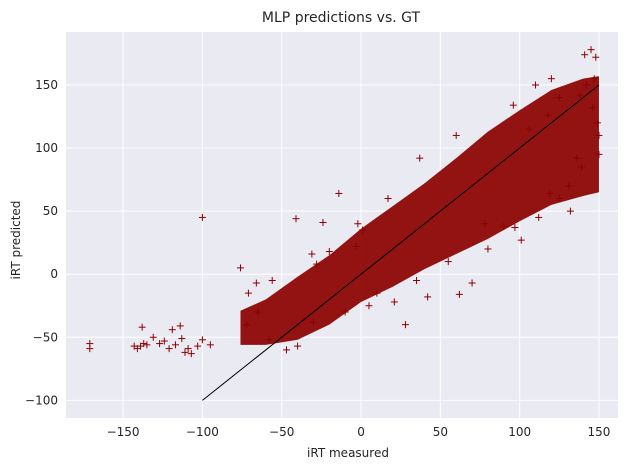 The height and width of the screenshot is (470, 630). Describe the element at coordinates (123, 432) in the screenshot. I see `x-tick-label: −150` at that location.